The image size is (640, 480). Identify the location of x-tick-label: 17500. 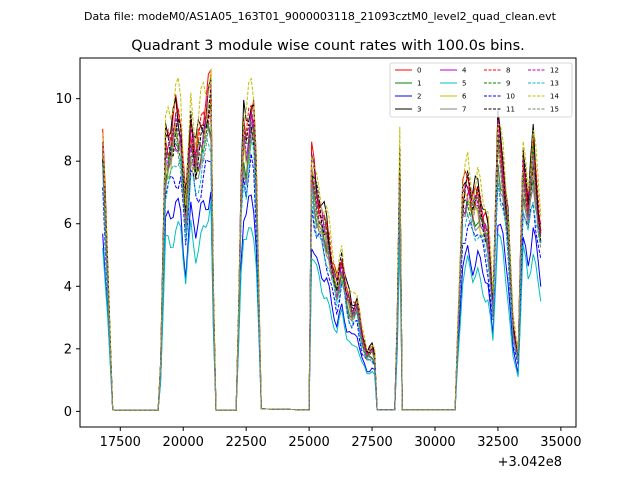
(120, 442).